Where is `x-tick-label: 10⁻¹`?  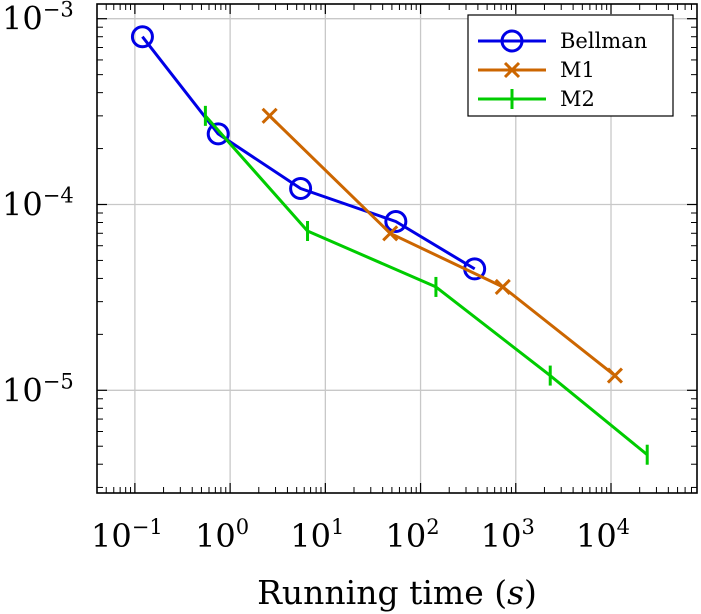 x-tick-label: 10⁻¹ is located at coordinates (127, 535).